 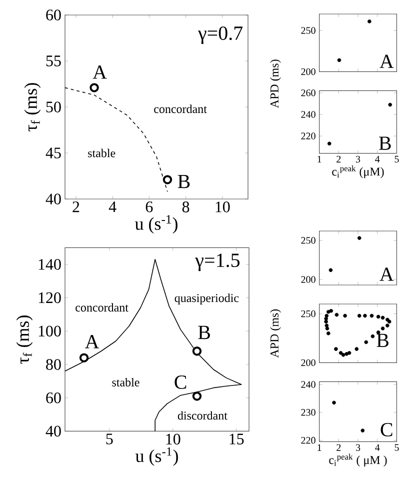 I want to click on y-tick-label: 100, so click(x=49, y=331).